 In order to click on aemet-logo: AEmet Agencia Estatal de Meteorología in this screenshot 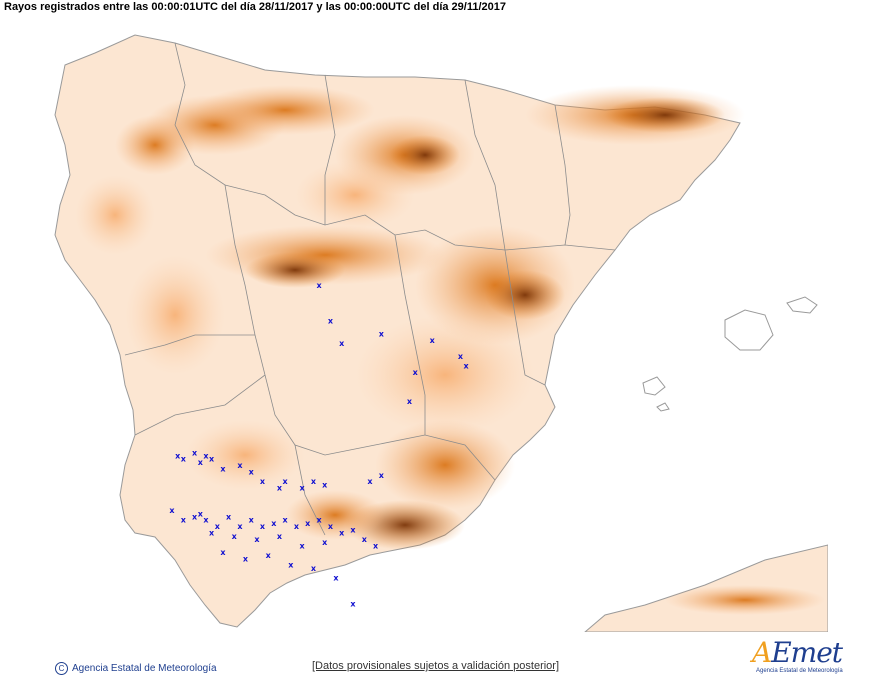, I will do `click(795, 657)`.